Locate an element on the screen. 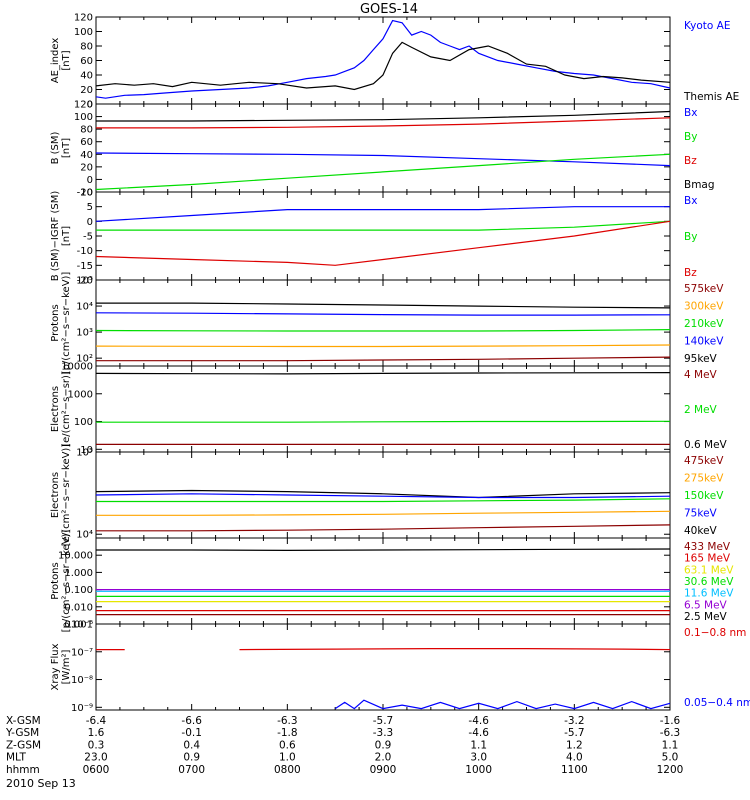 This screenshot has width=750, height=800. y-tick-label: 10⁻⁹ is located at coordinates (82, 708).